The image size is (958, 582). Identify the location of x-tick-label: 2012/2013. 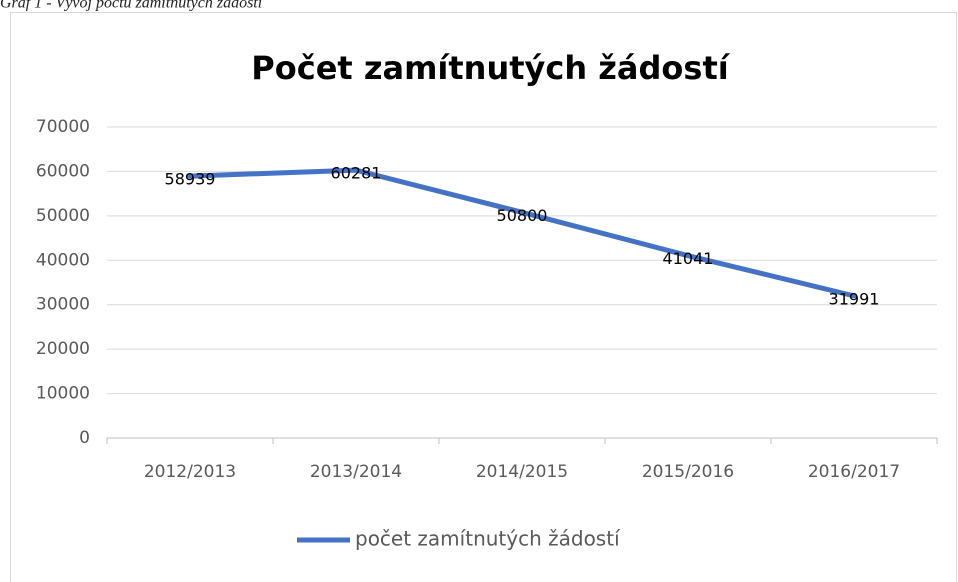
(190, 472).